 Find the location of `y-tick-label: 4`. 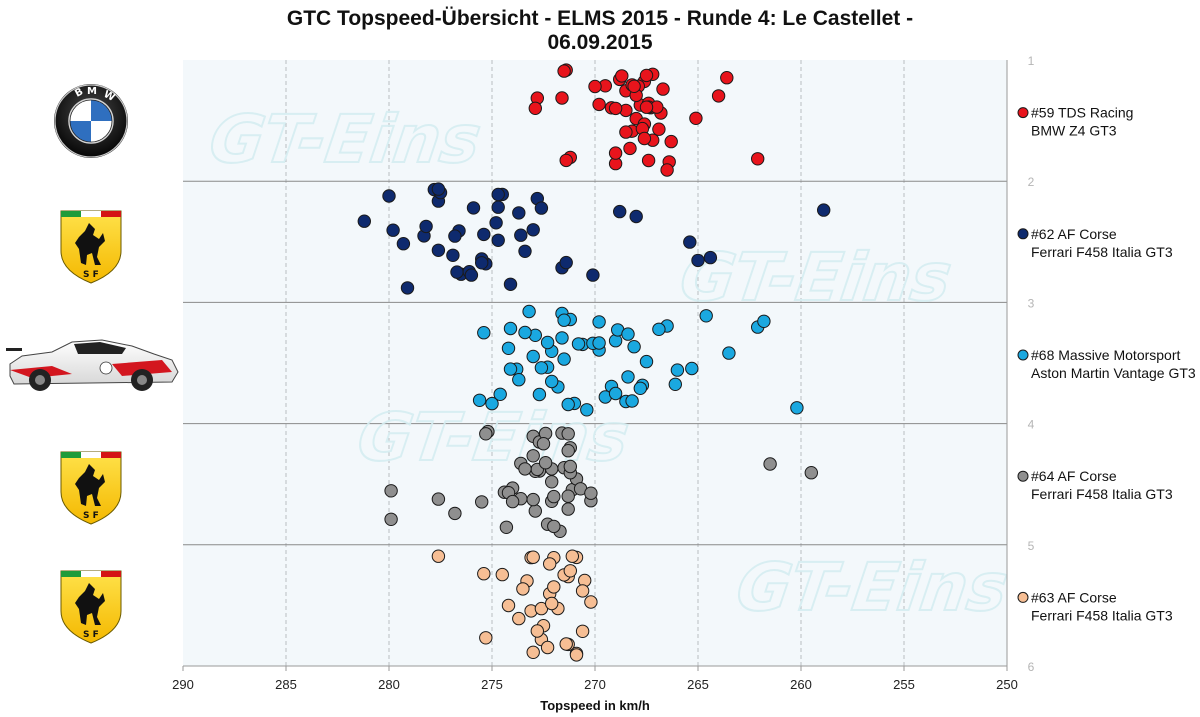

y-tick-label: 4 is located at coordinates (1031, 425).